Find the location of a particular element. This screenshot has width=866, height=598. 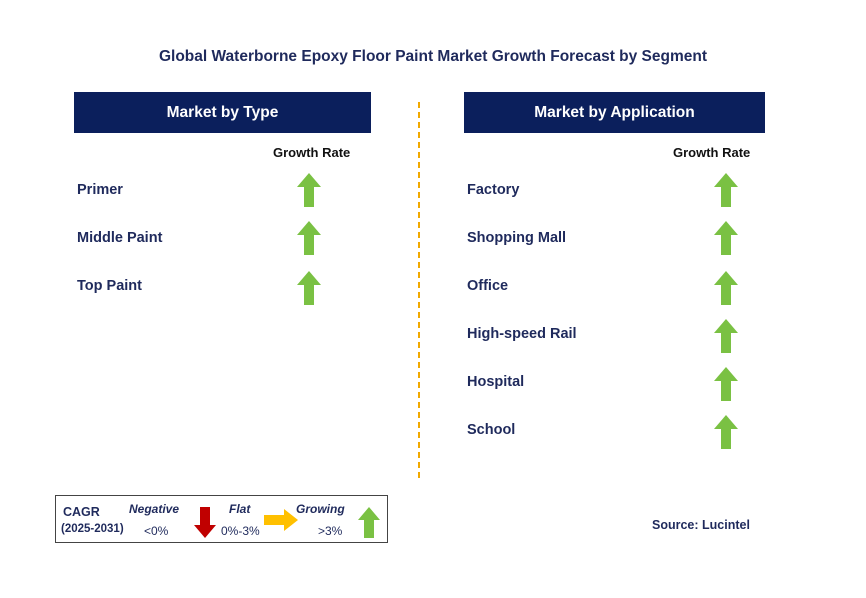

down-arrow-icon is located at coordinates (205, 522).